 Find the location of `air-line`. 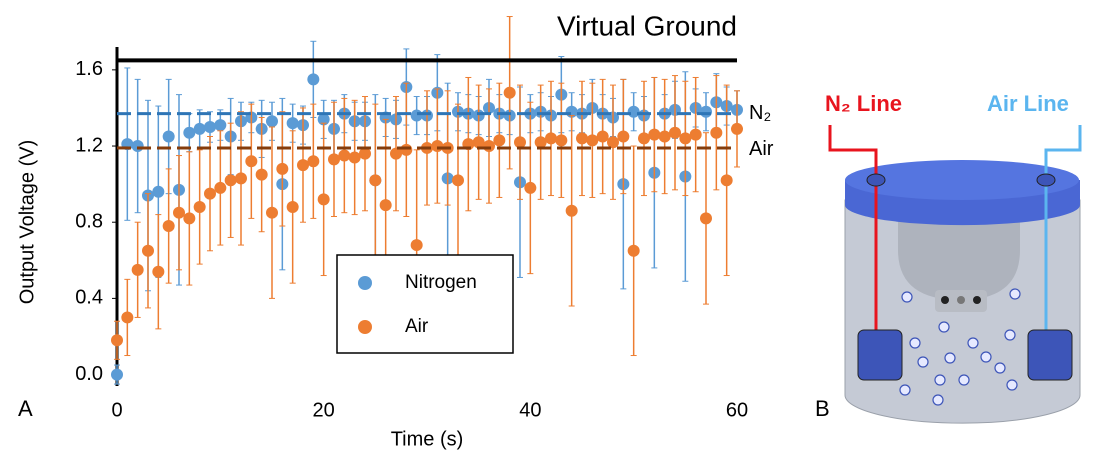

air-line is located at coordinates (1063, 230).